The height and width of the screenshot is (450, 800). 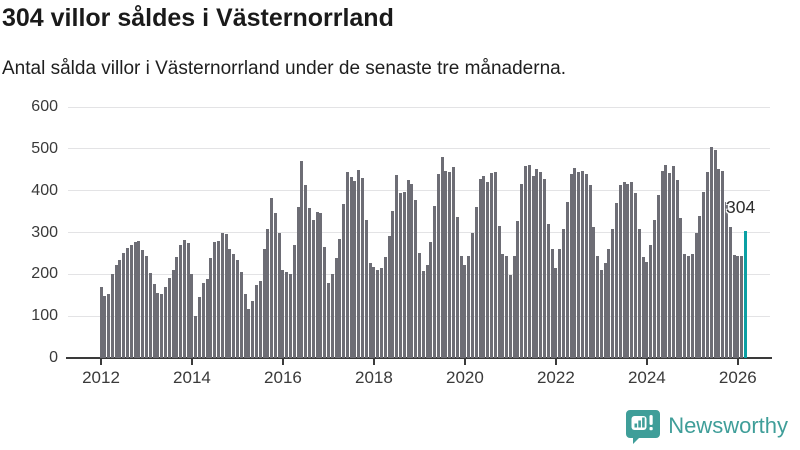 I want to click on x-axis-label: 2014, so click(x=192, y=377).